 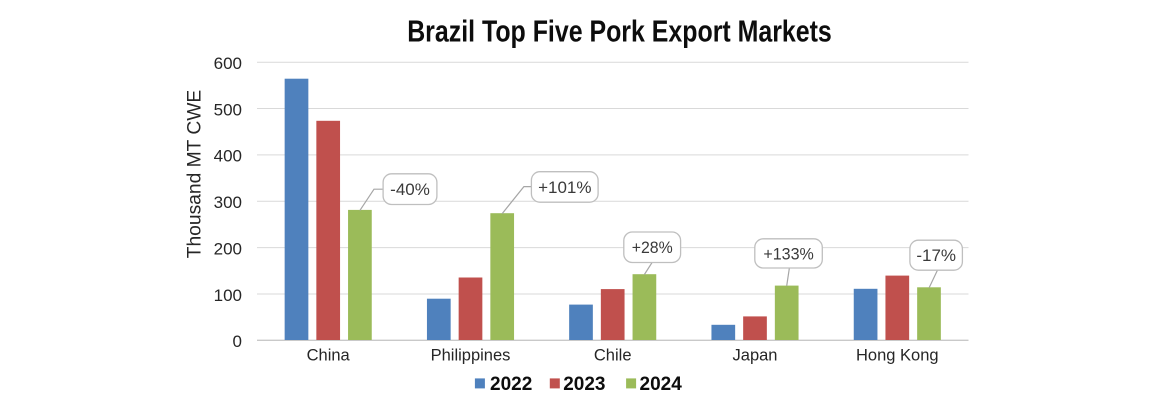 What do you see at coordinates (410, 189) in the screenshot?
I see `svg-text: -40%` at bounding box center [410, 189].